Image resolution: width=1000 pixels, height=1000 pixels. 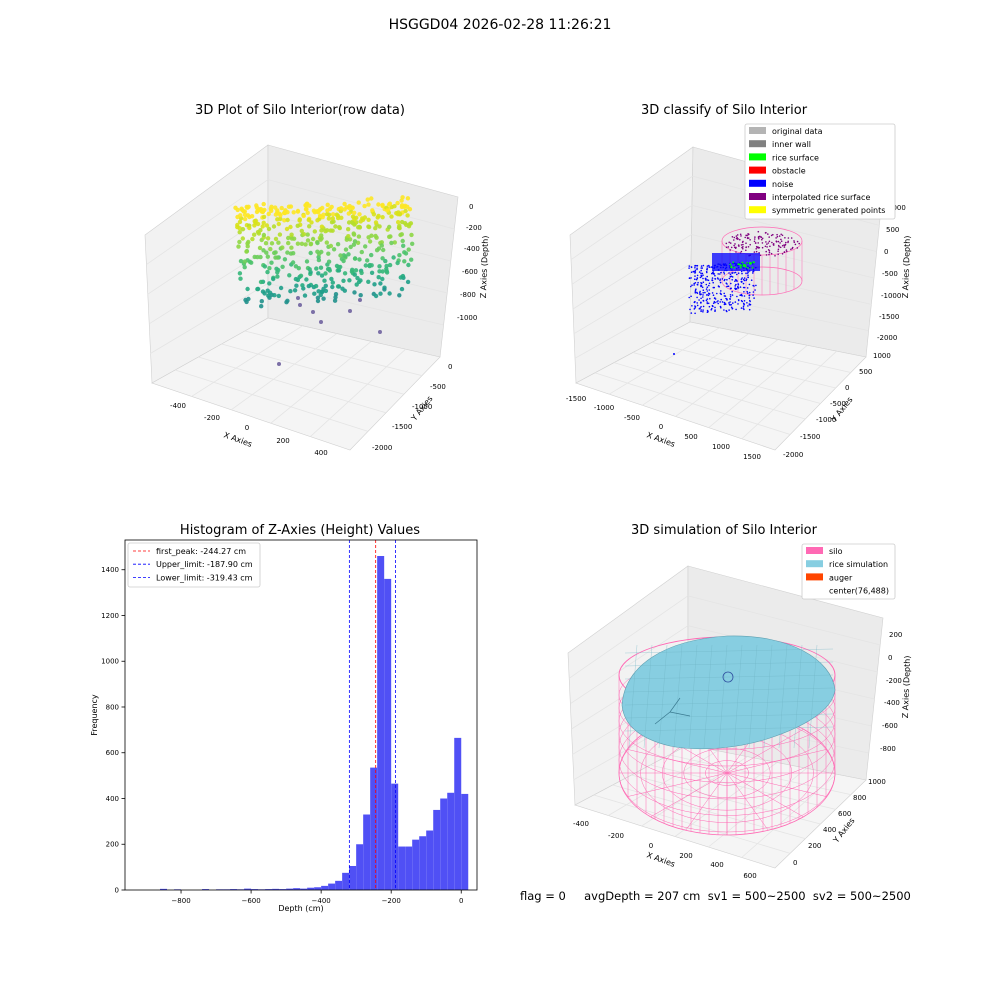 What do you see at coordinates (895, 635) in the screenshot?
I see `z-tick-label: 200` at bounding box center [895, 635].